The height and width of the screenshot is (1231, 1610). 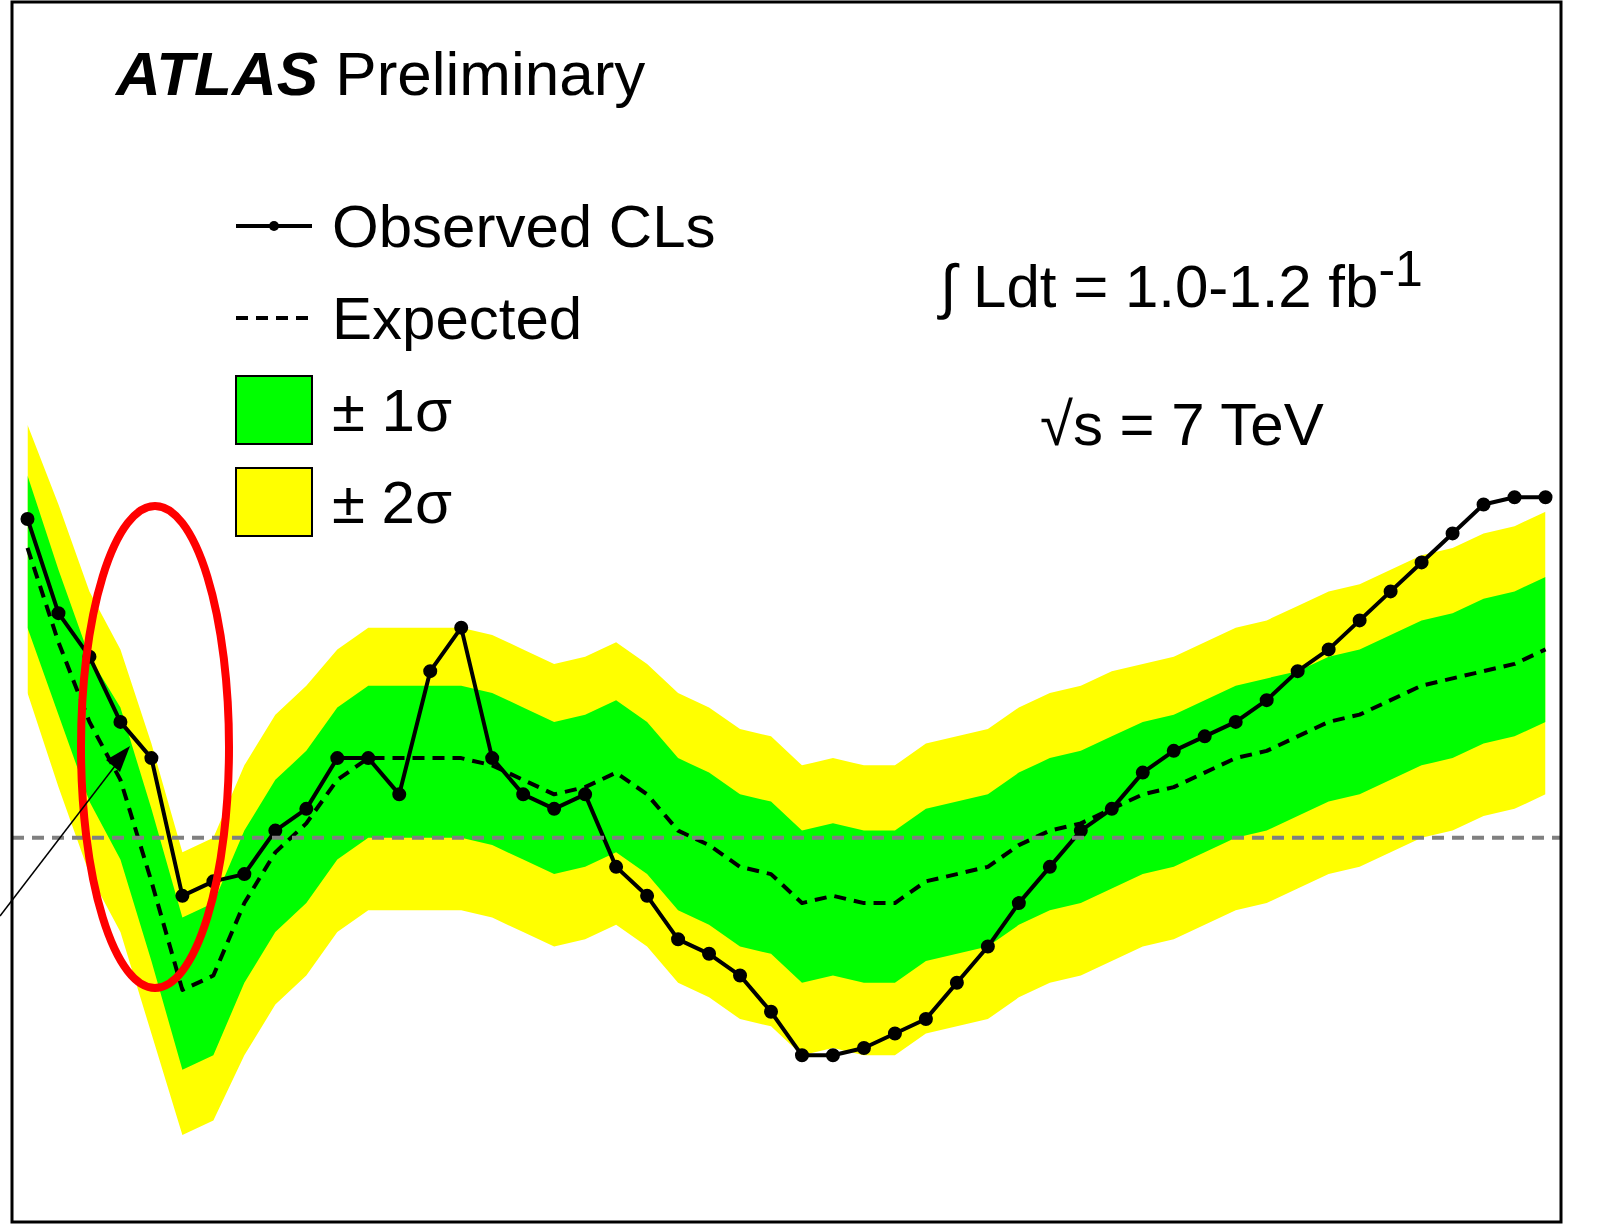 What do you see at coordinates (524, 226) in the screenshot?
I see `legend-label: Observed CLs` at bounding box center [524, 226].